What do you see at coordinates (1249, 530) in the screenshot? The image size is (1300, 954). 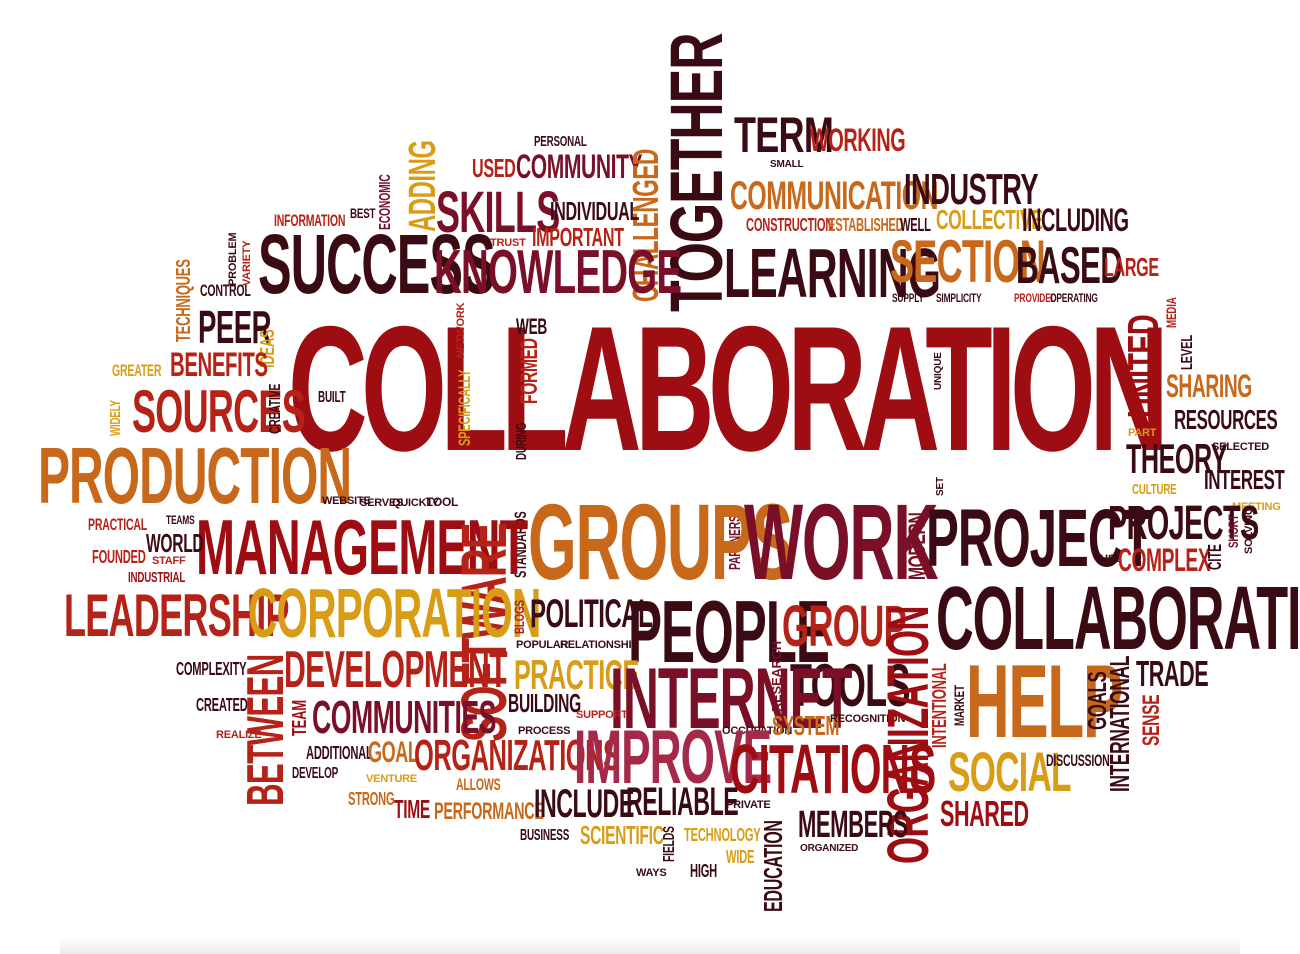 I see `word-solving: SOLVING` at bounding box center [1249, 530].